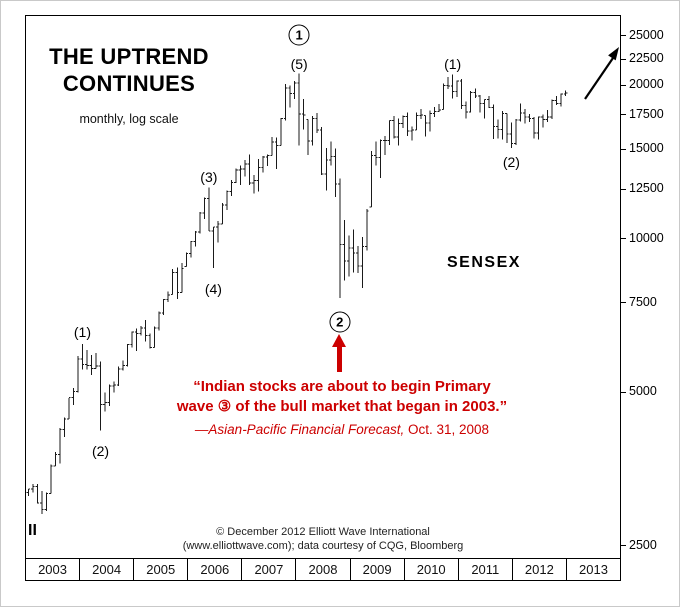  Describe the element at coordinates (129, 119) in the screenshot. I see `chart-subtitle: monthly, log scale` at that location.